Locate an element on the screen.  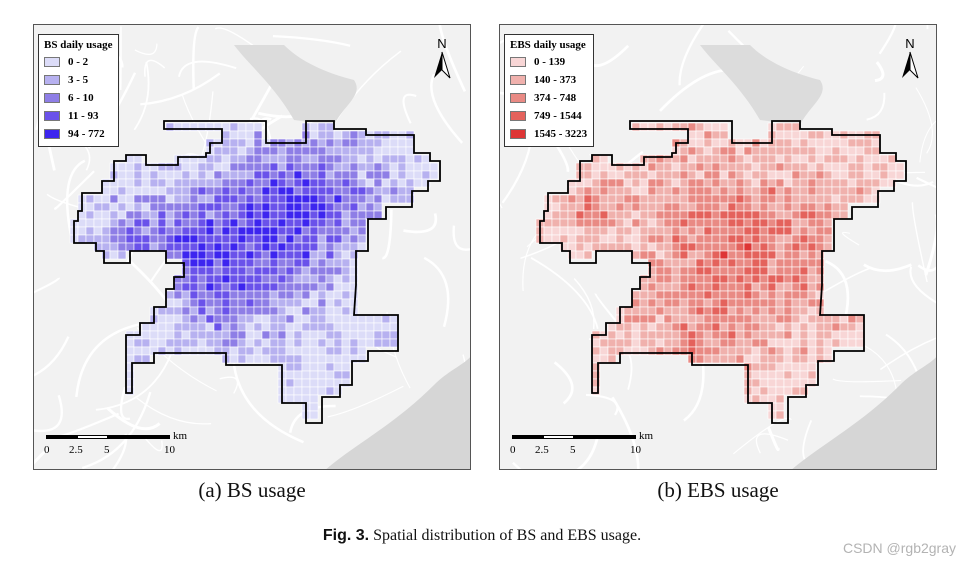
scale-label: 10 is located at coordinates (635, 450).